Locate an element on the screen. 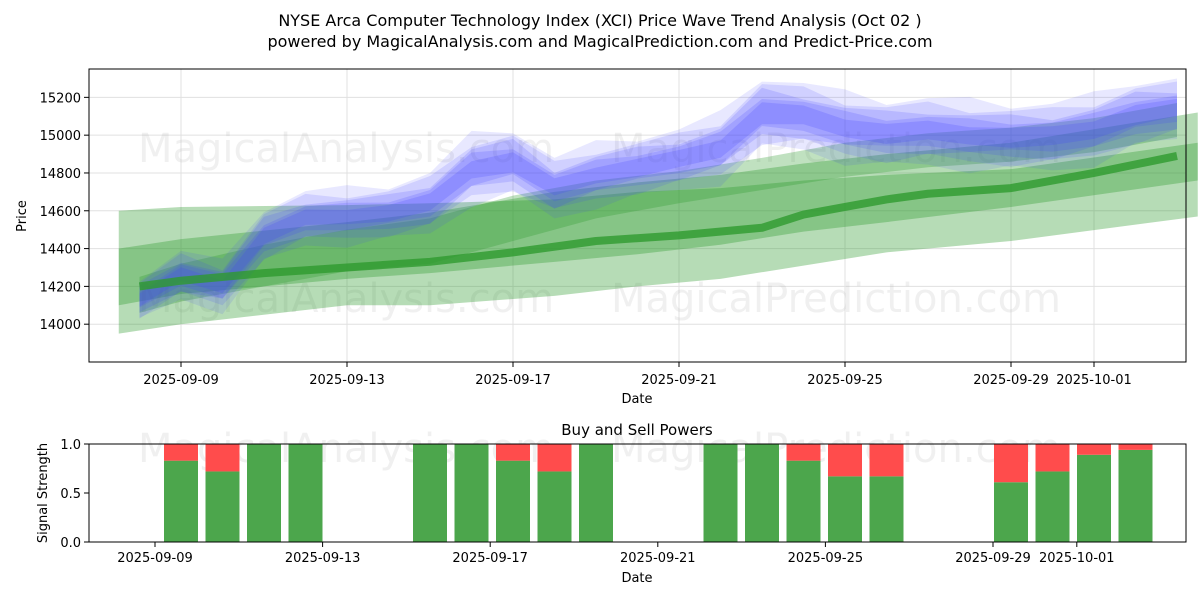  watermark-analysis-bottom: MagicalAnalysis.com is located at coordinates (346, 449).